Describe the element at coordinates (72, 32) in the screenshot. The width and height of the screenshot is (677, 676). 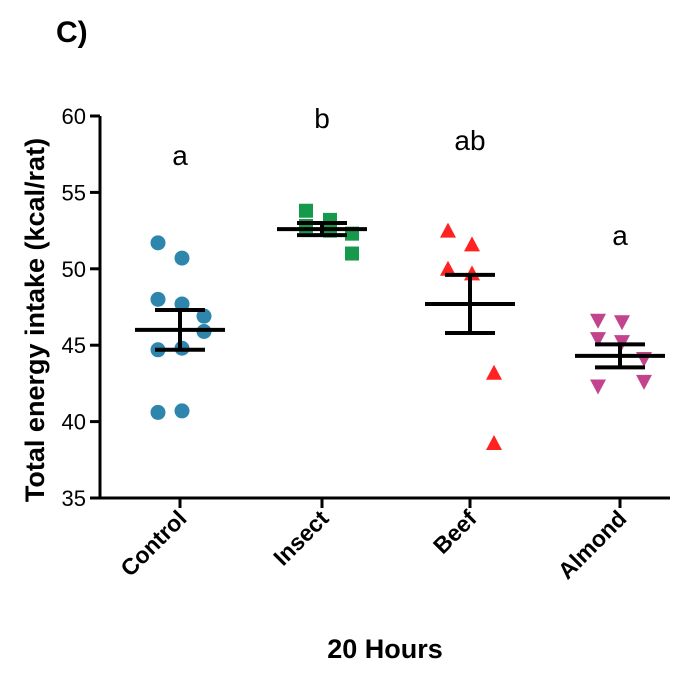
I see `panel-label: C)` at that location.